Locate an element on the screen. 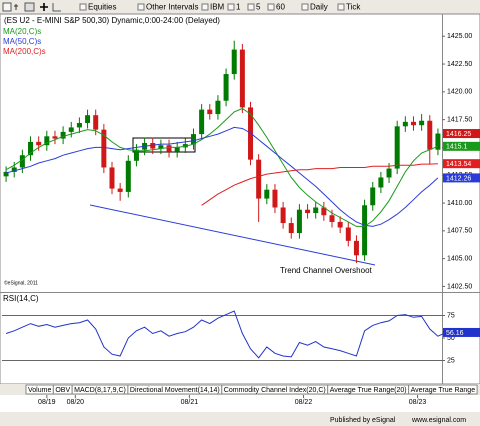 The width and height of the screenshot is (480, 426). toolbar is located at coordinates (240, 7).